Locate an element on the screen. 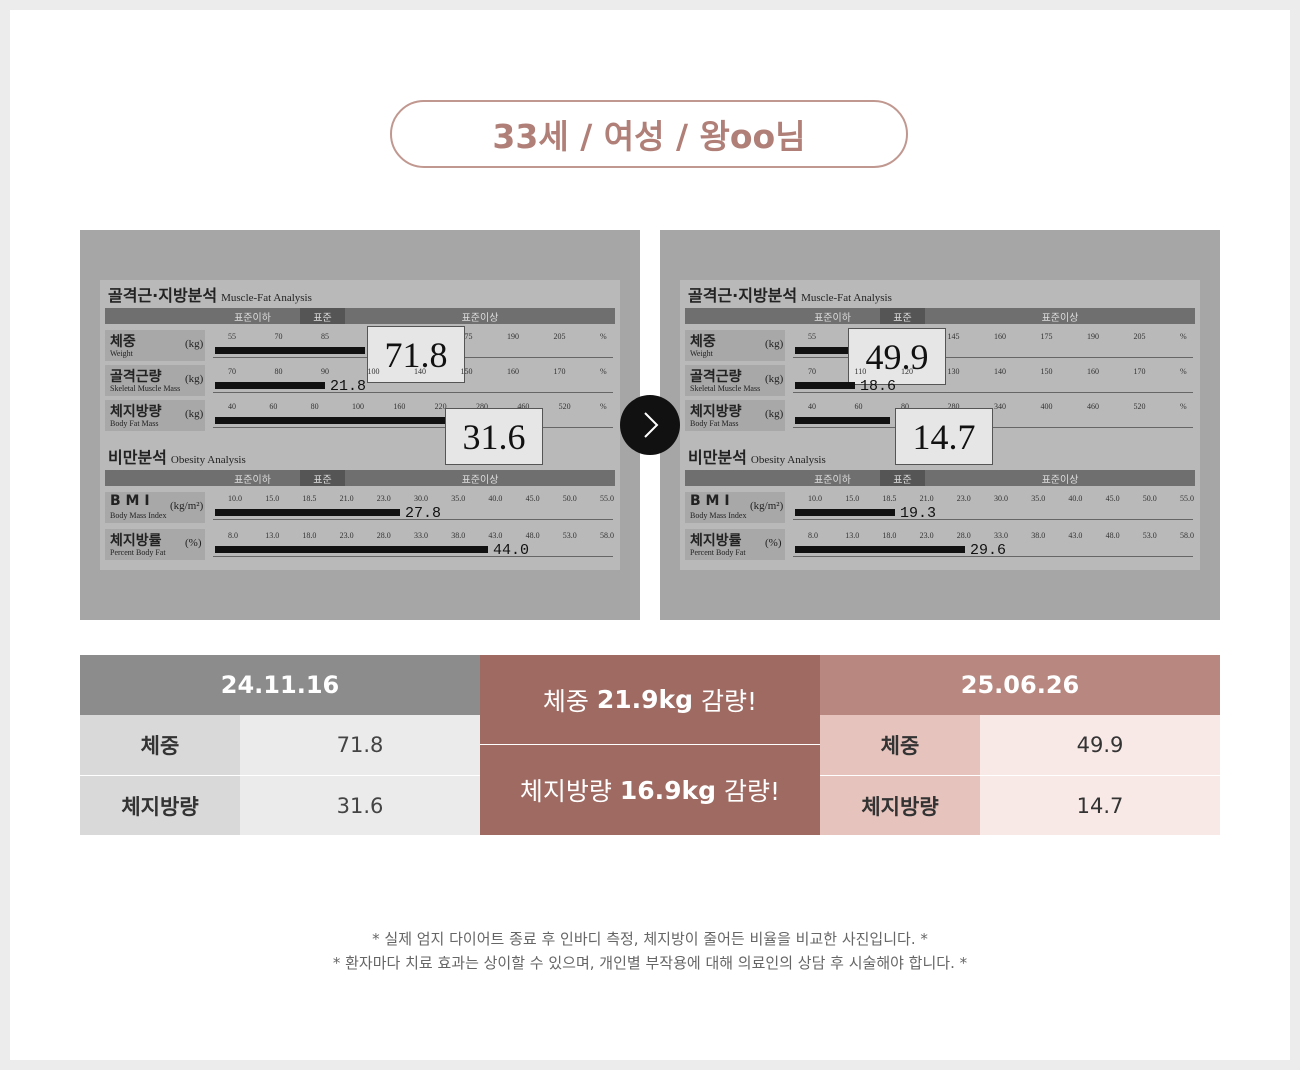  row-unit: (kg/m²) is located at coordinates (767, 506).